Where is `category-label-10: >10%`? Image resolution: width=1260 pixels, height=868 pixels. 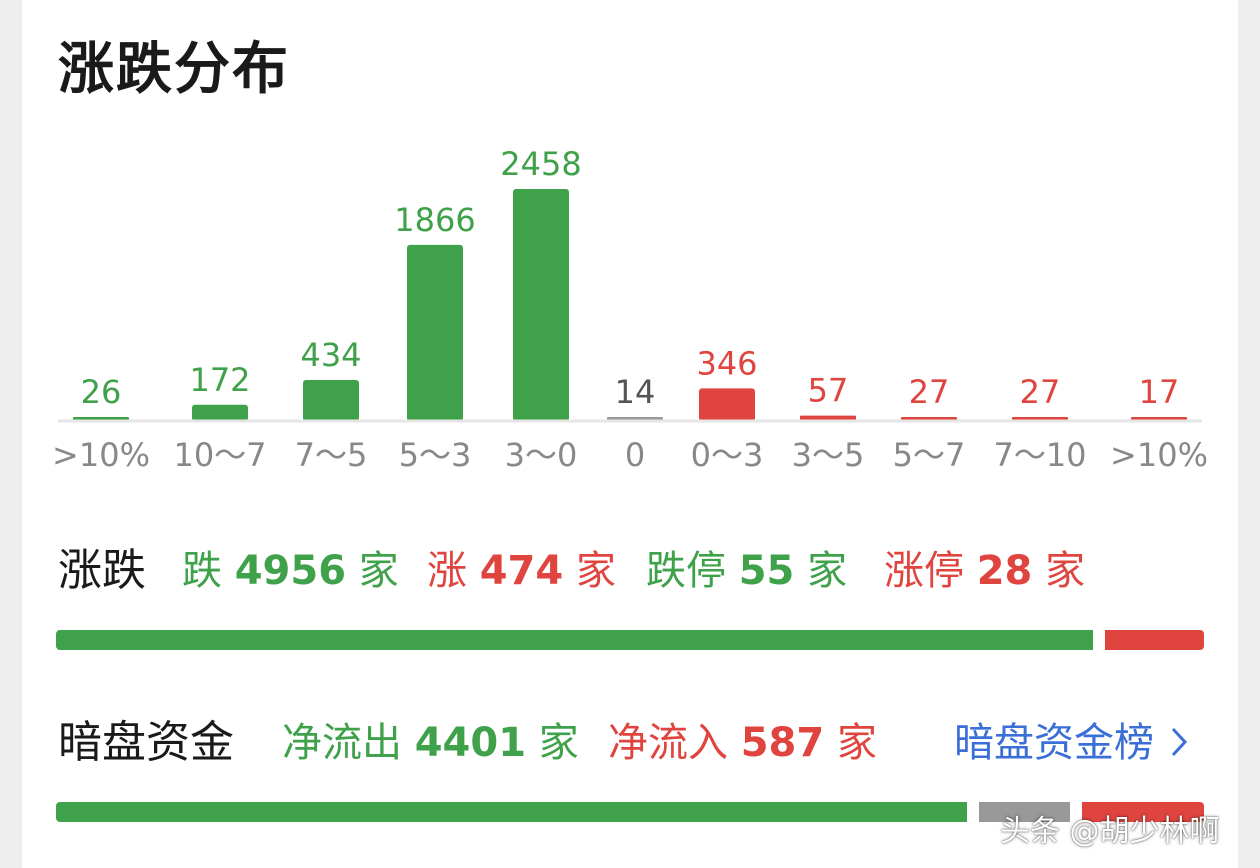 category-label-10: >10% is located at coordinates (1159, 455).